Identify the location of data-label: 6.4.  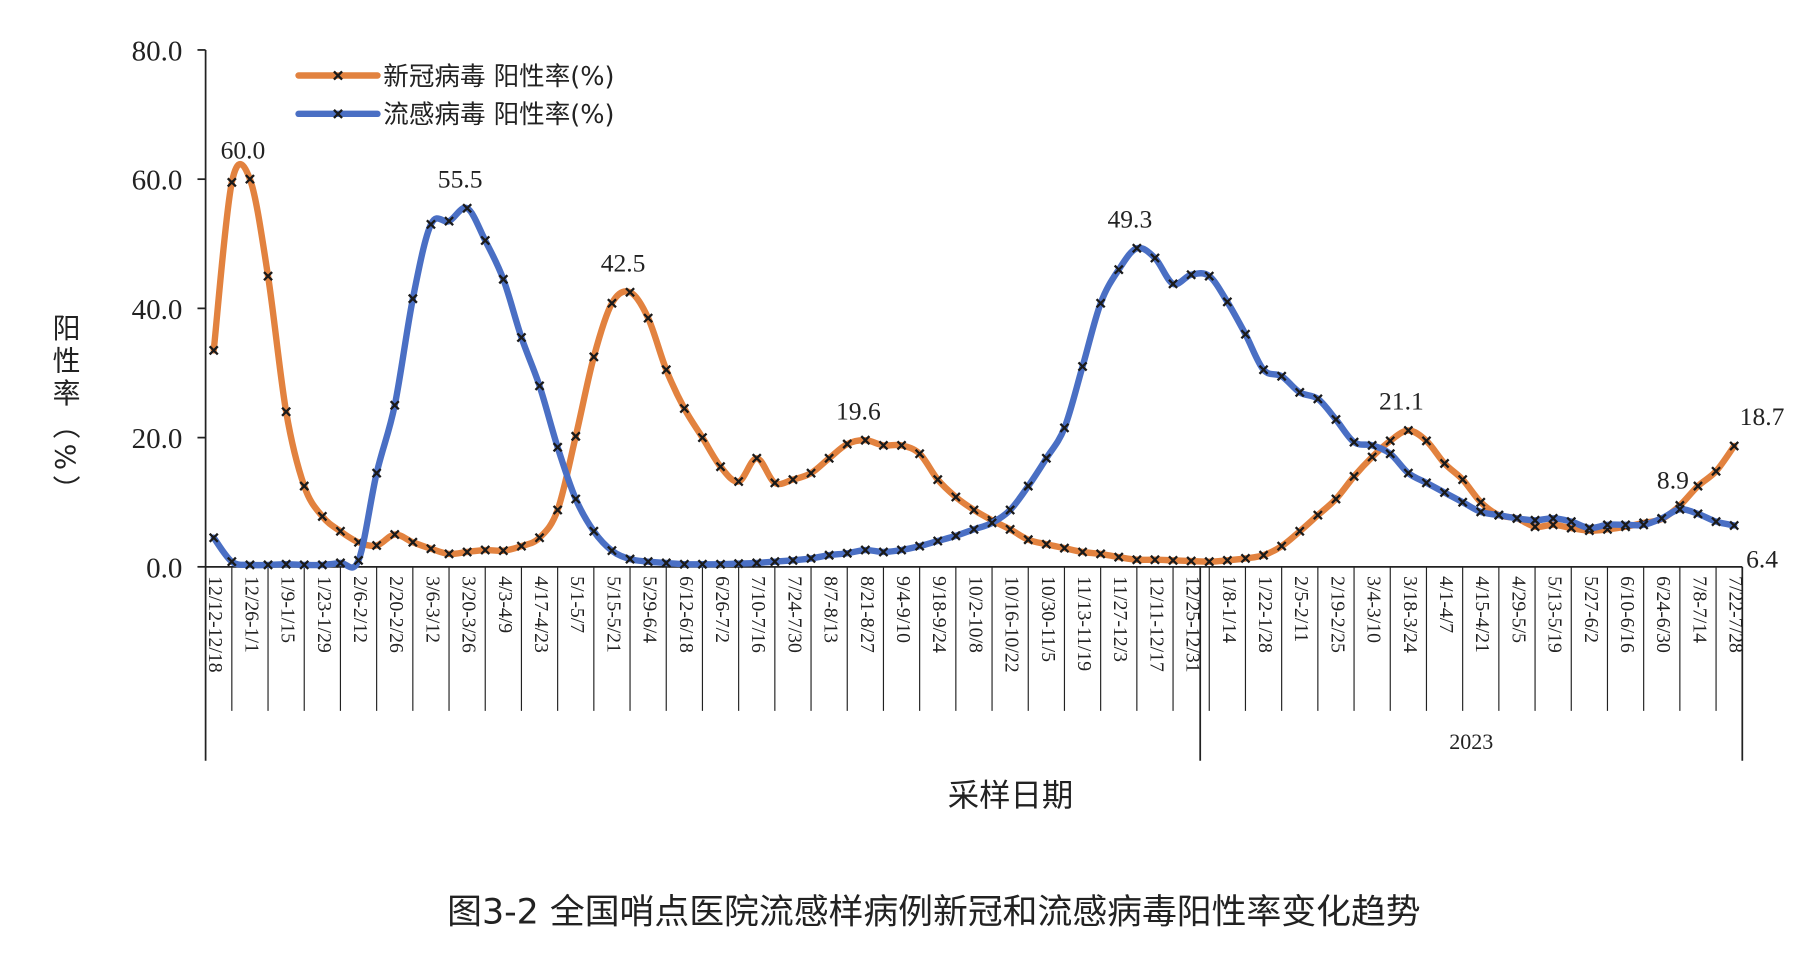
(1762, 558).